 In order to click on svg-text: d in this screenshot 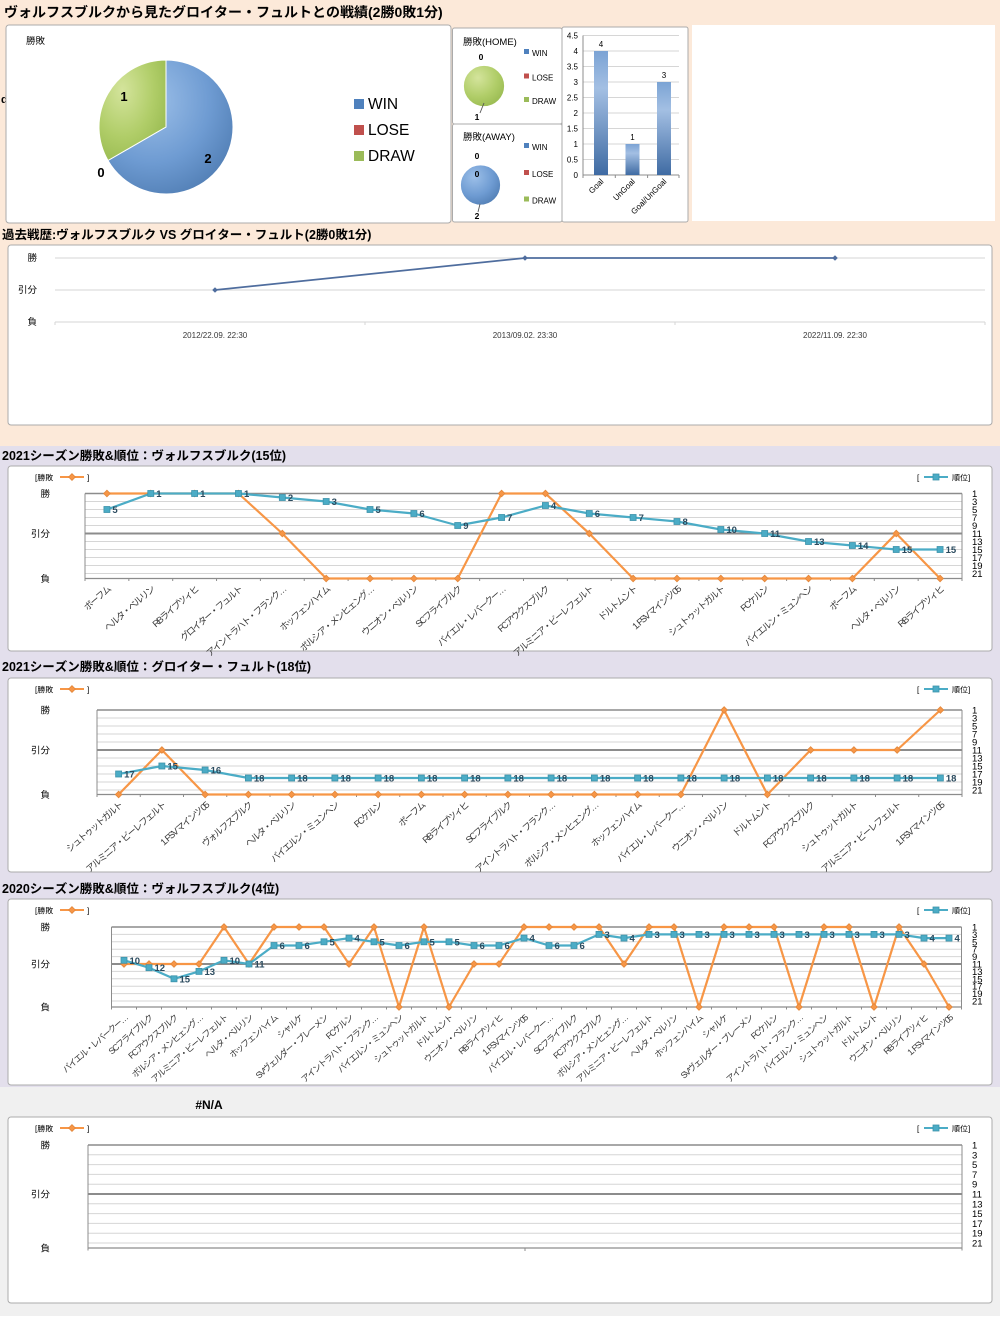, I will do `click(4, 100)`.